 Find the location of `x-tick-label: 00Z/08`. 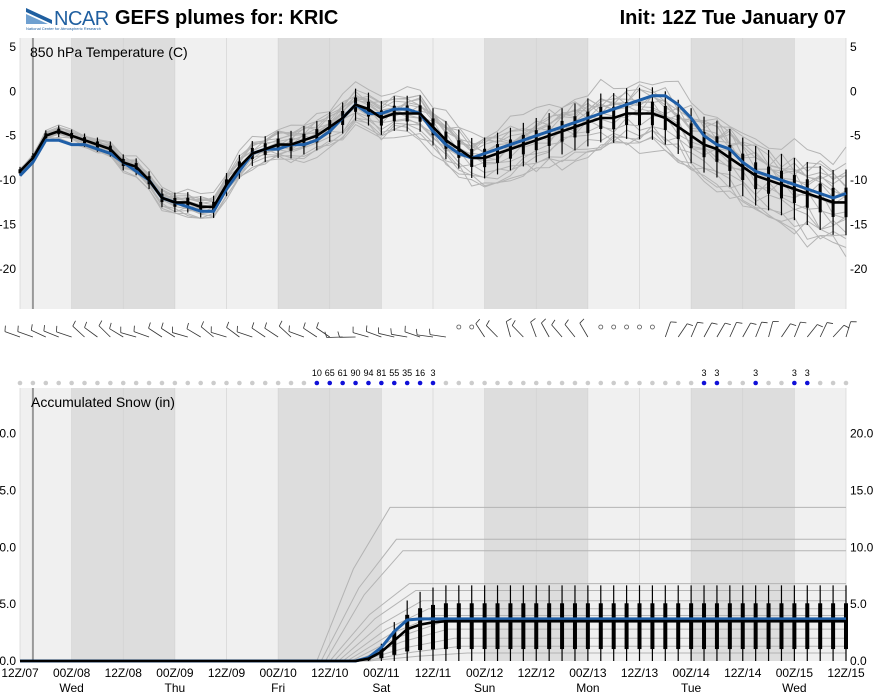

x-tick-label: 00Z/08 is located at coordinates (72, 673).